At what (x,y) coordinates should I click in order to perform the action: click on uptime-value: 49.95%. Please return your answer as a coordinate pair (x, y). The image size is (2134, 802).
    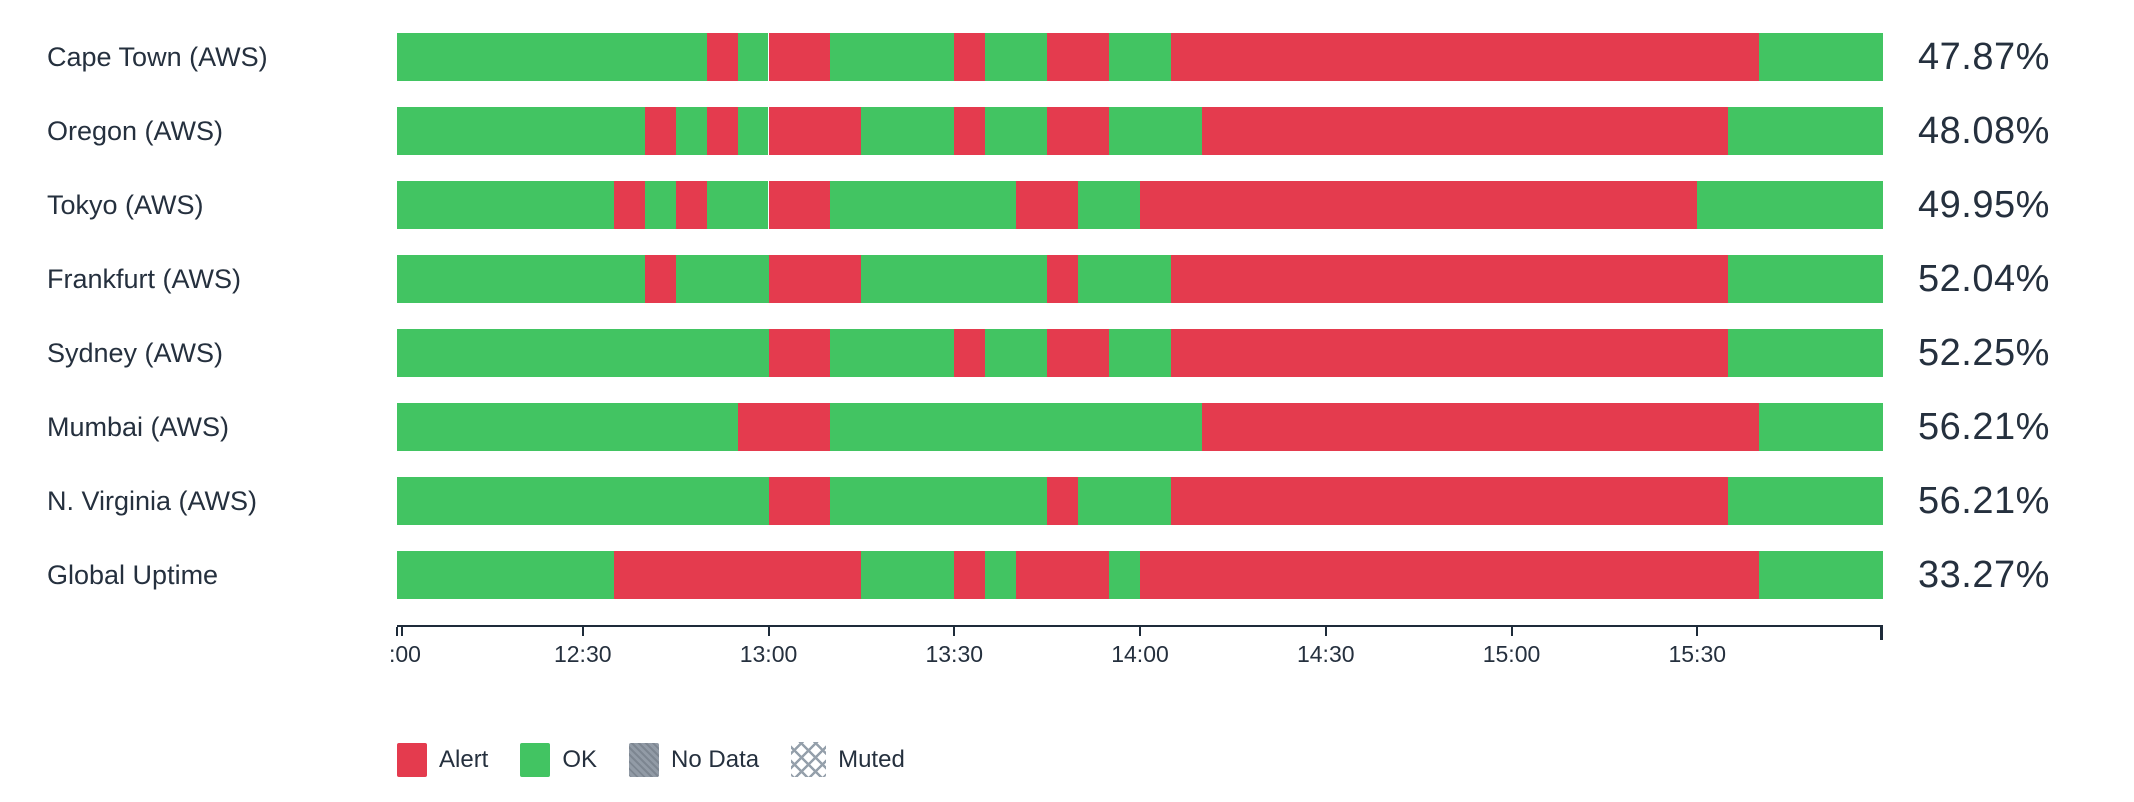
    Looking at the image, I should click on (1984, 204).